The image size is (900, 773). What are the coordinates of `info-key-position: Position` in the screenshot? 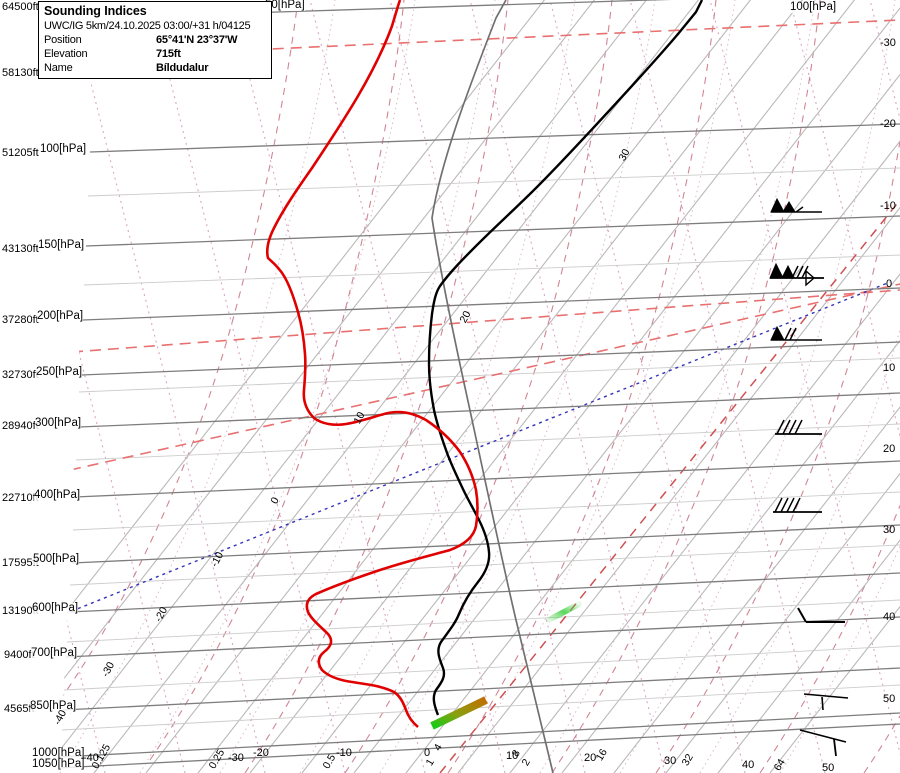 It's located at (63, 40).